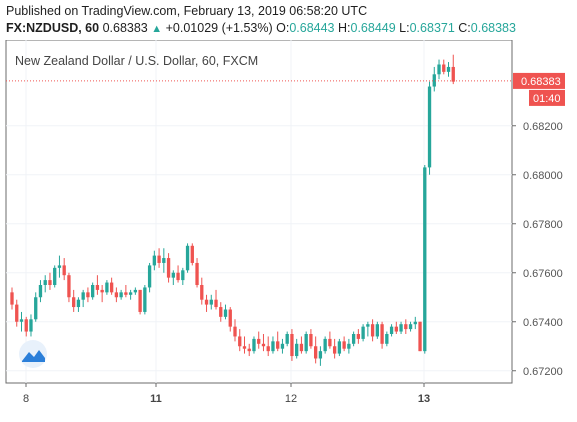 The image size is (577, 422). What do you see at coordinates (373, 28) in the screenshot?
I see `high-value: 0.68449` at bounding box center [373, 28].